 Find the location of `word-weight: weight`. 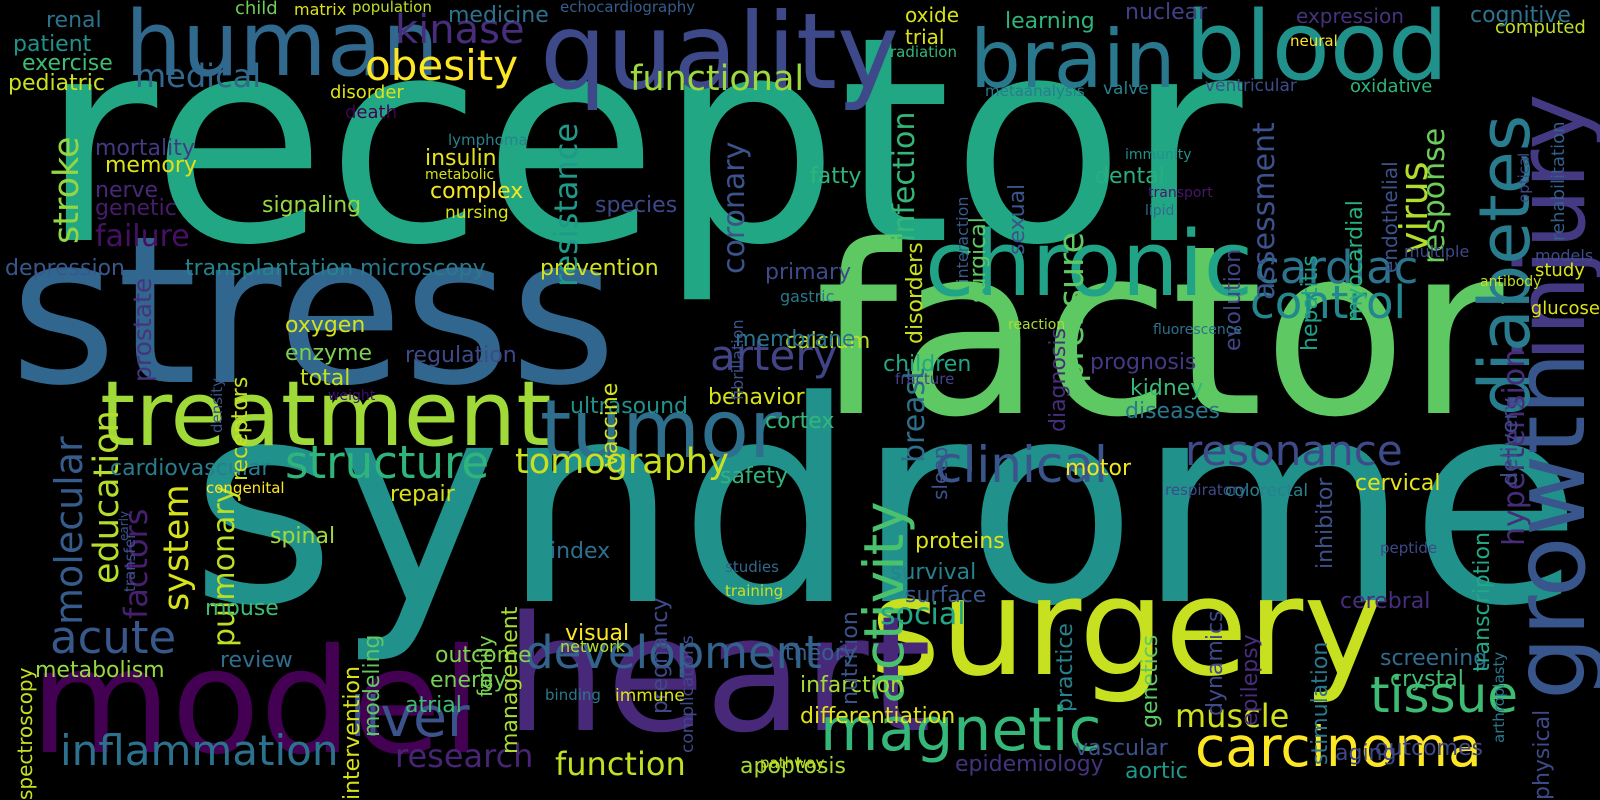

word-weight: weight is located at coordinates (352, 396).